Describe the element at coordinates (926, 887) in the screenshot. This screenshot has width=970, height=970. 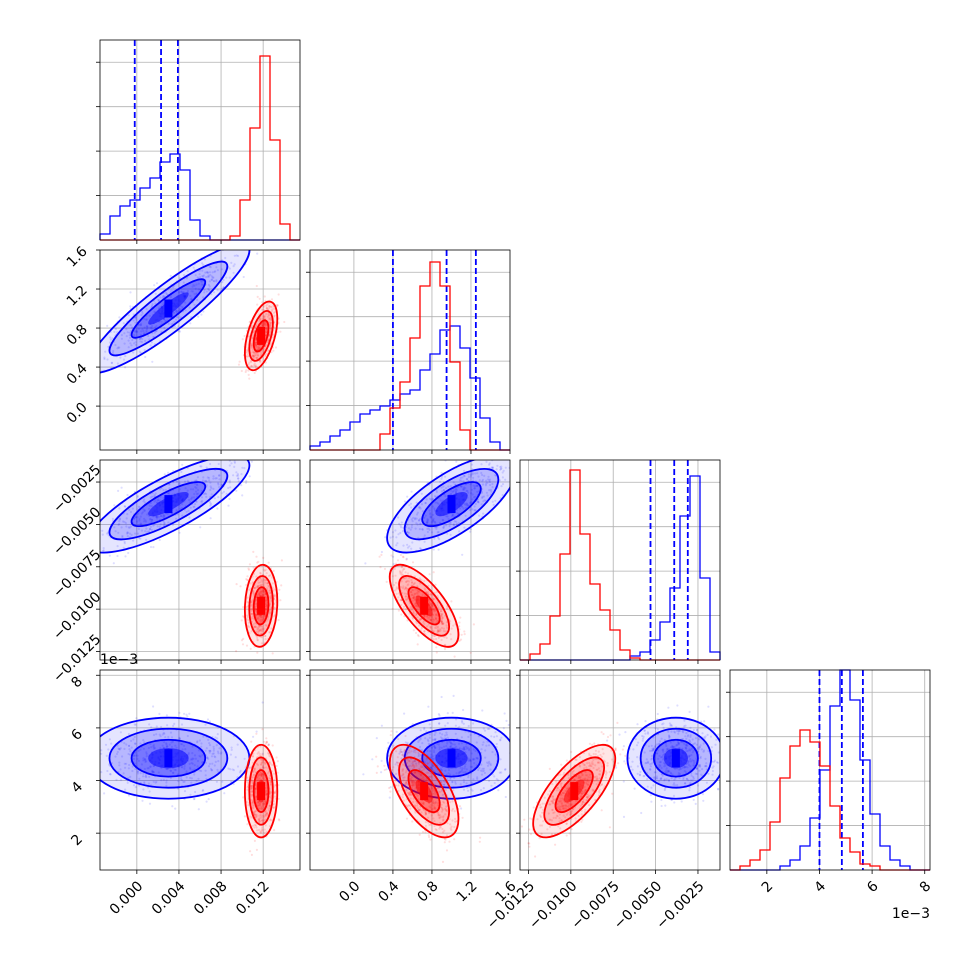
I see `x-tick-label: 8` at that location.